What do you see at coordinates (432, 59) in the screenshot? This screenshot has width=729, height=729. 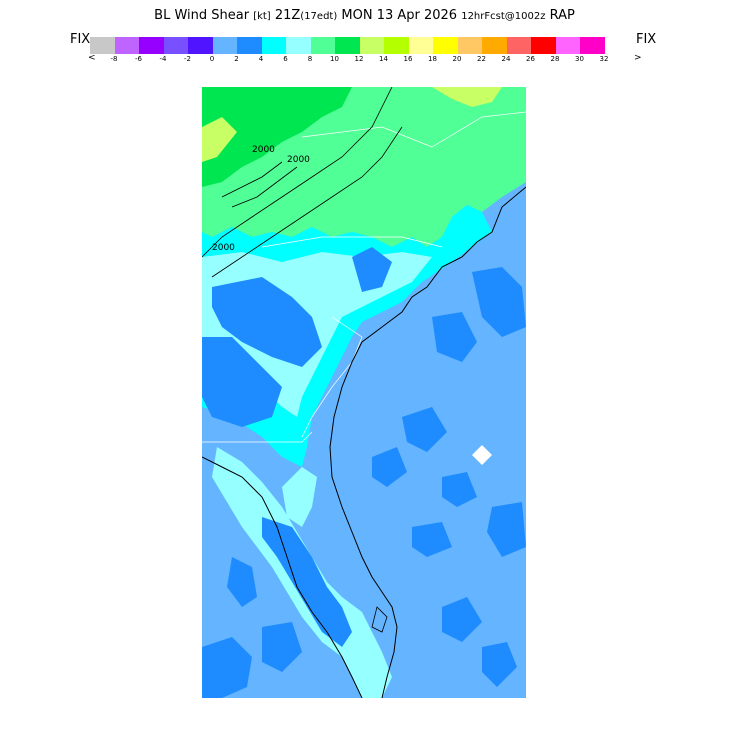 I see `scale-tick-label: 18` at bounding box center [432, 59].